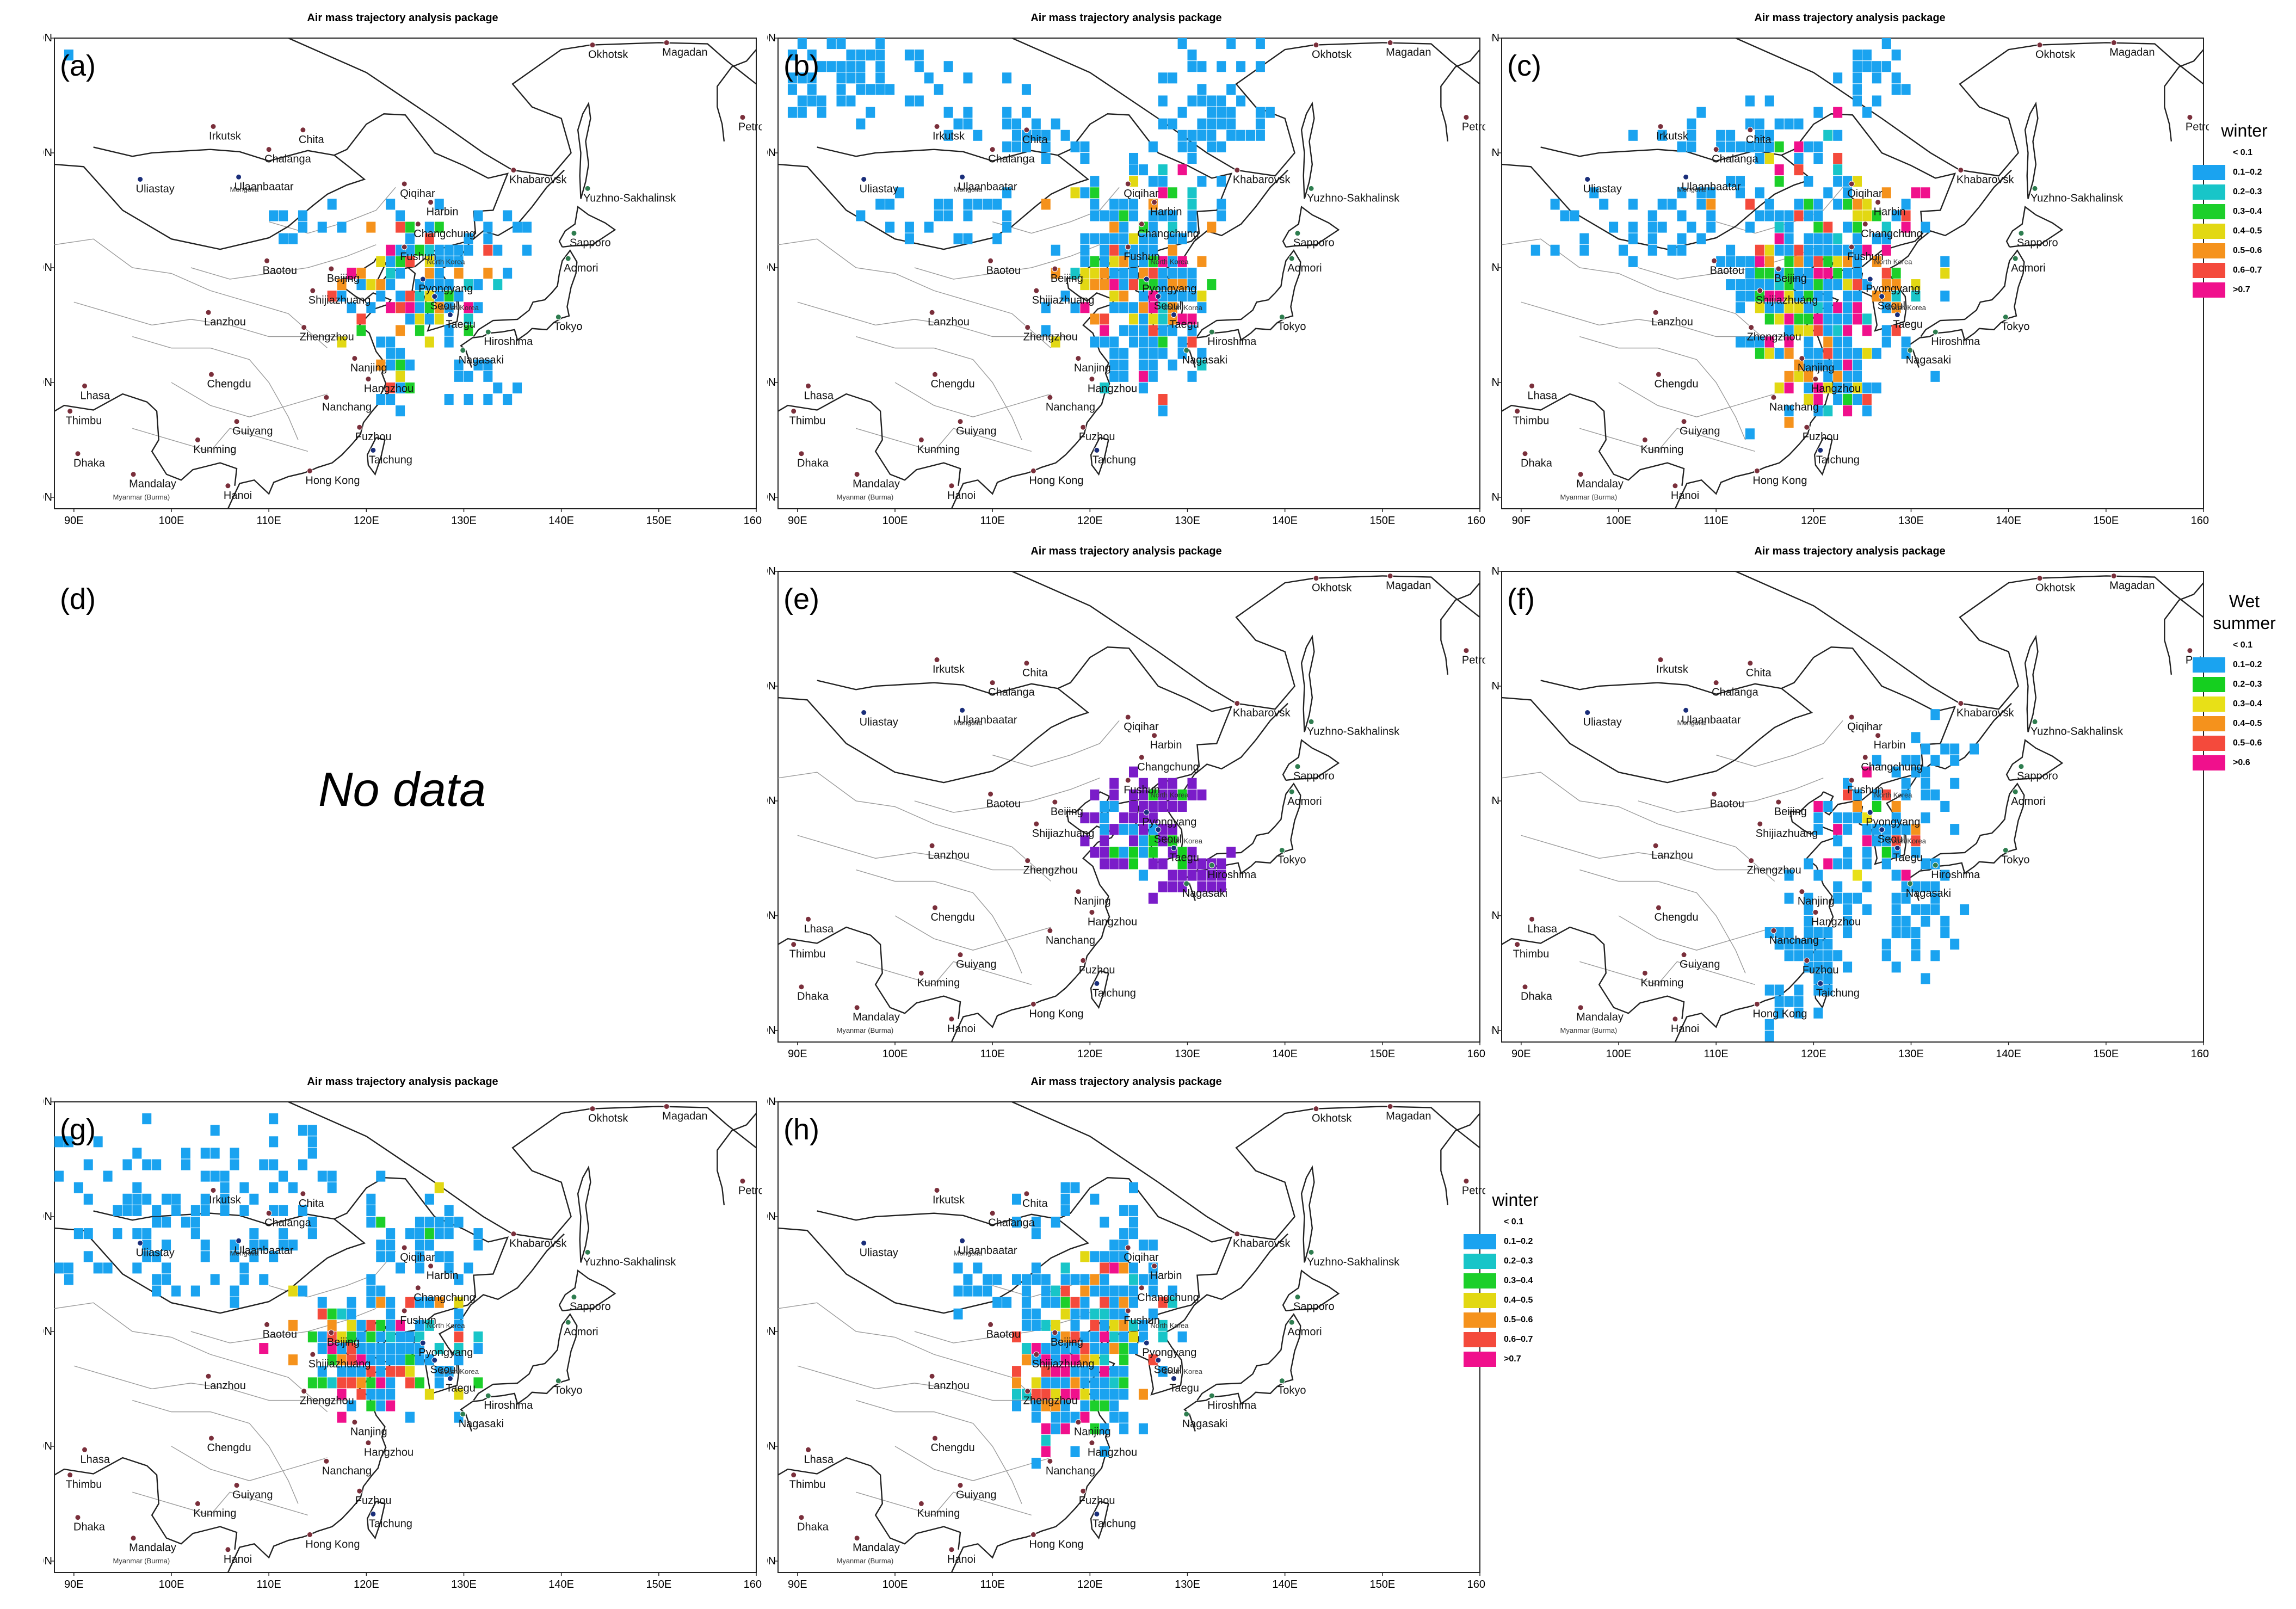 This screenshot has height=1609, width=2296. Describe the element at coordinates (1204, 1424) in the screenshot. I see `city-label: Nagasaki` at that location.